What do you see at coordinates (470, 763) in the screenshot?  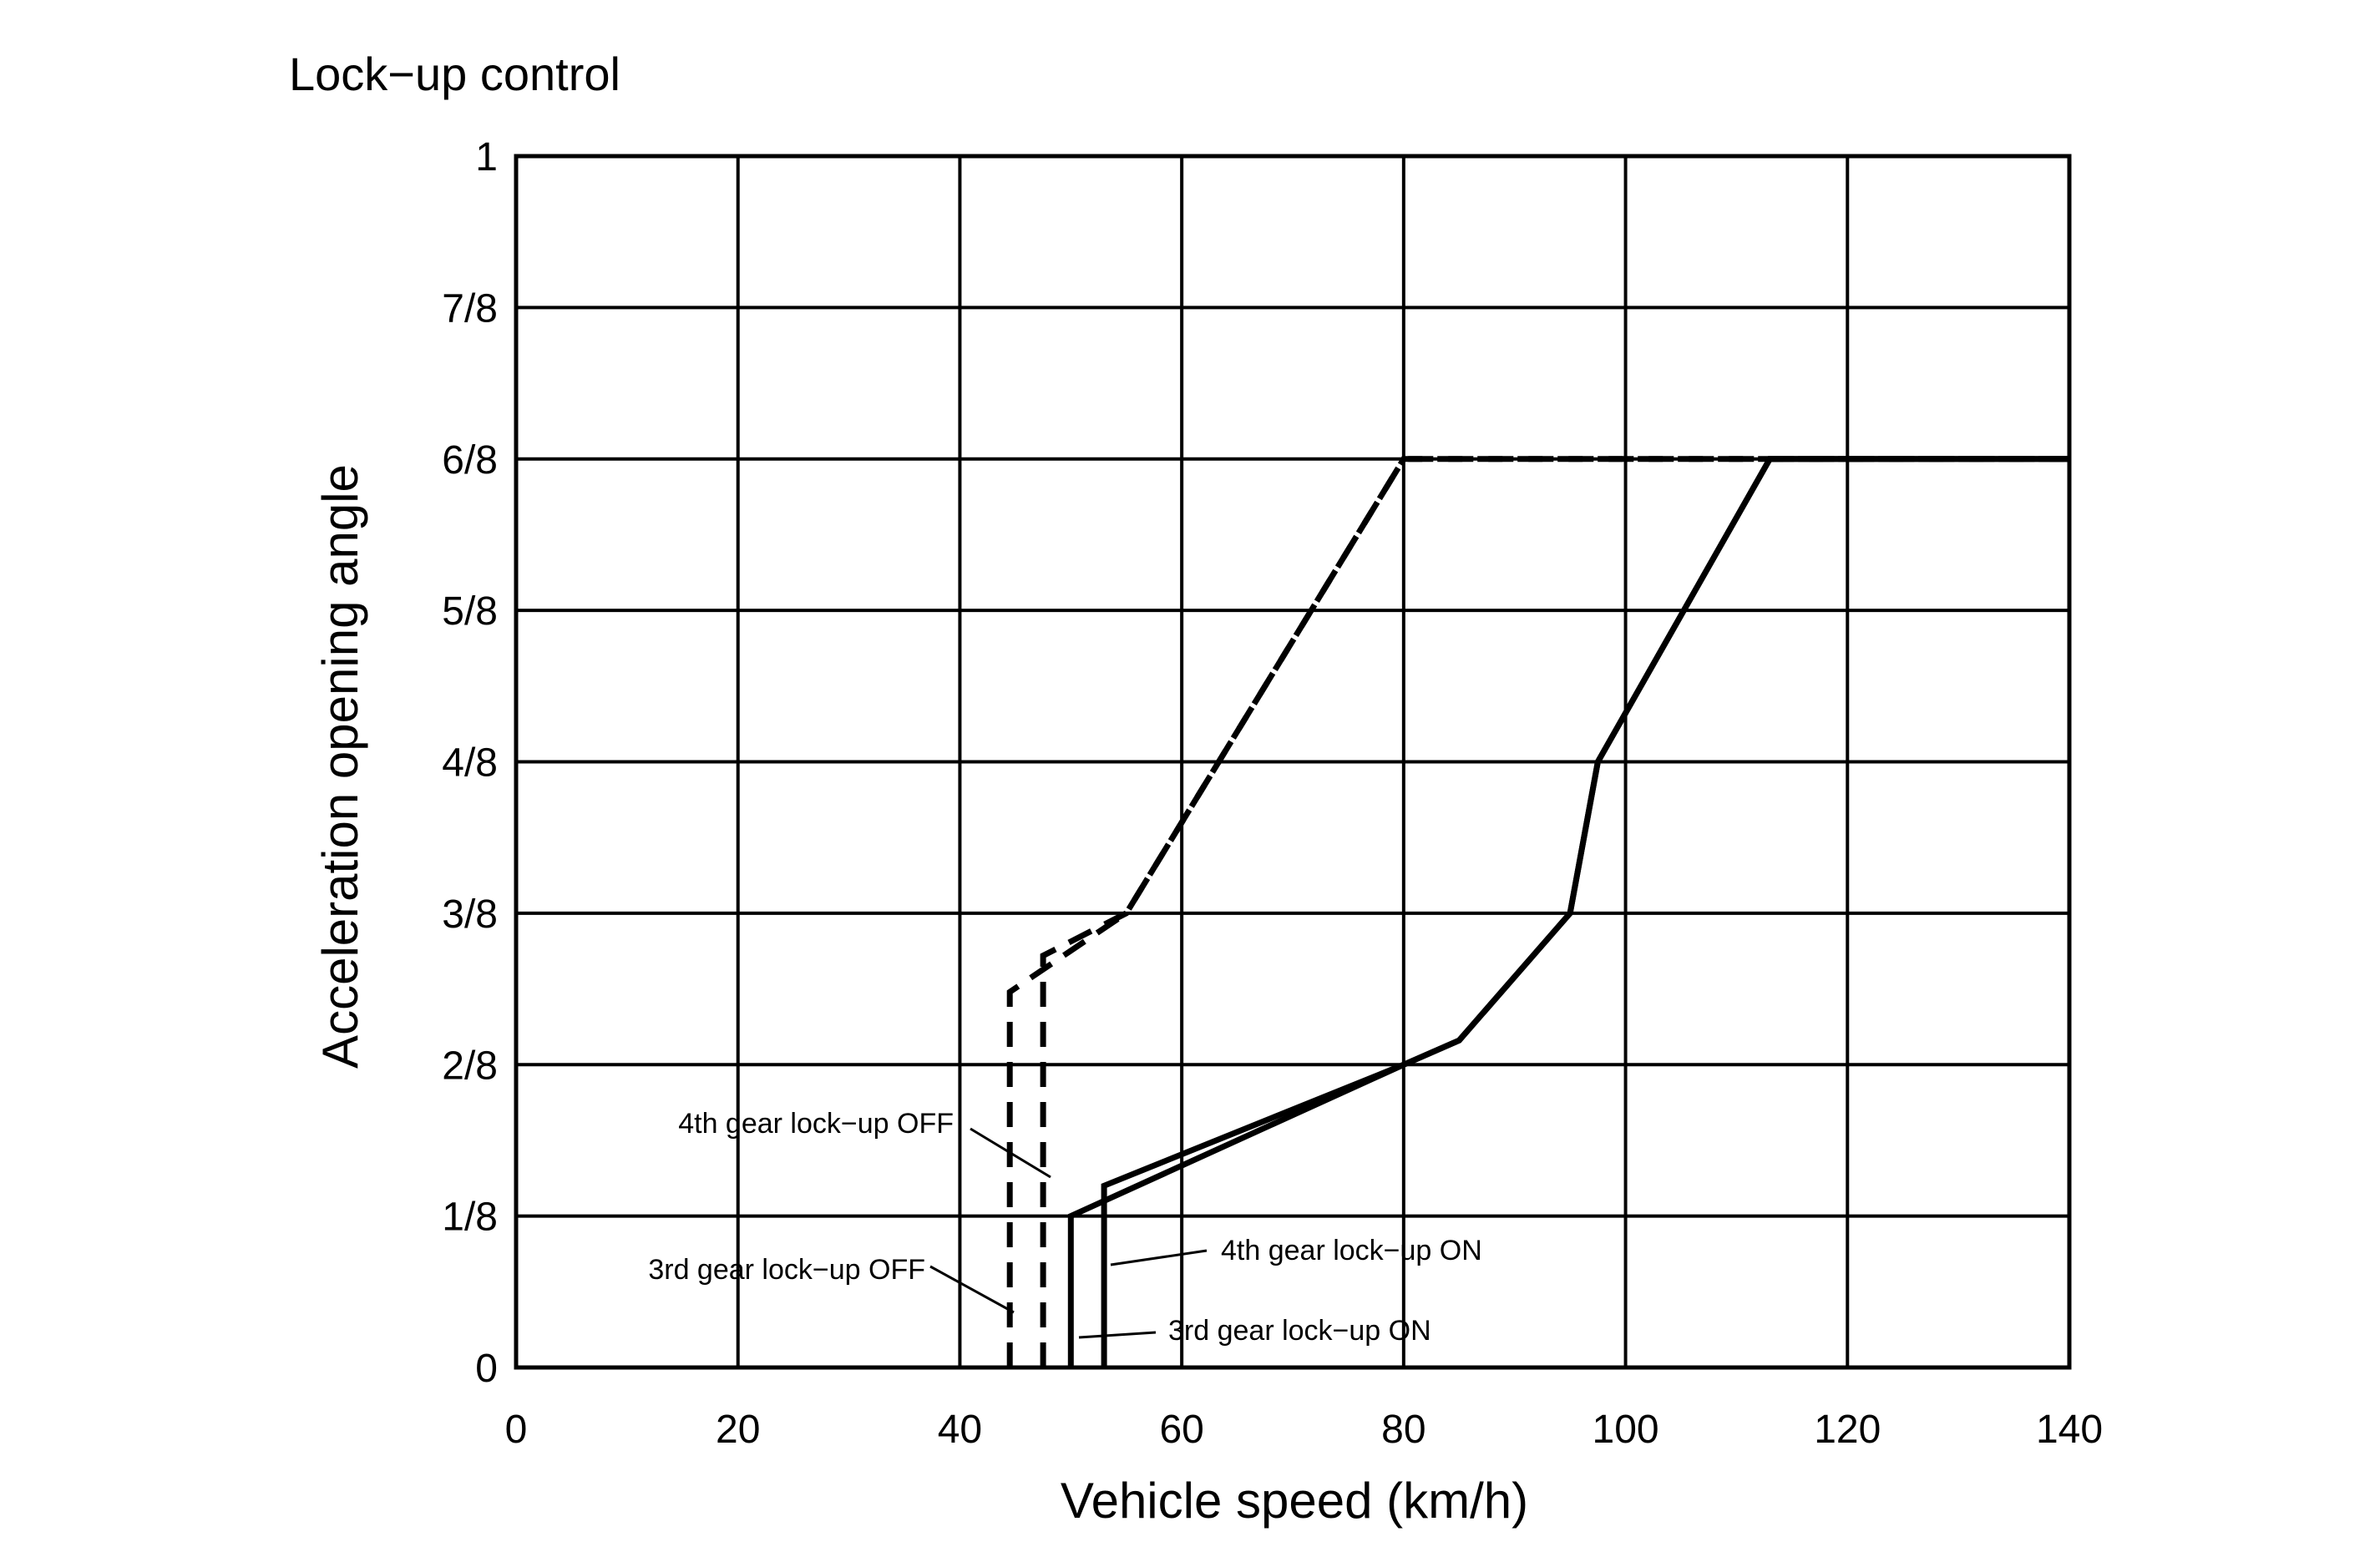 I see `y-tick-label: 4/8` at bounding box center [470, 763].